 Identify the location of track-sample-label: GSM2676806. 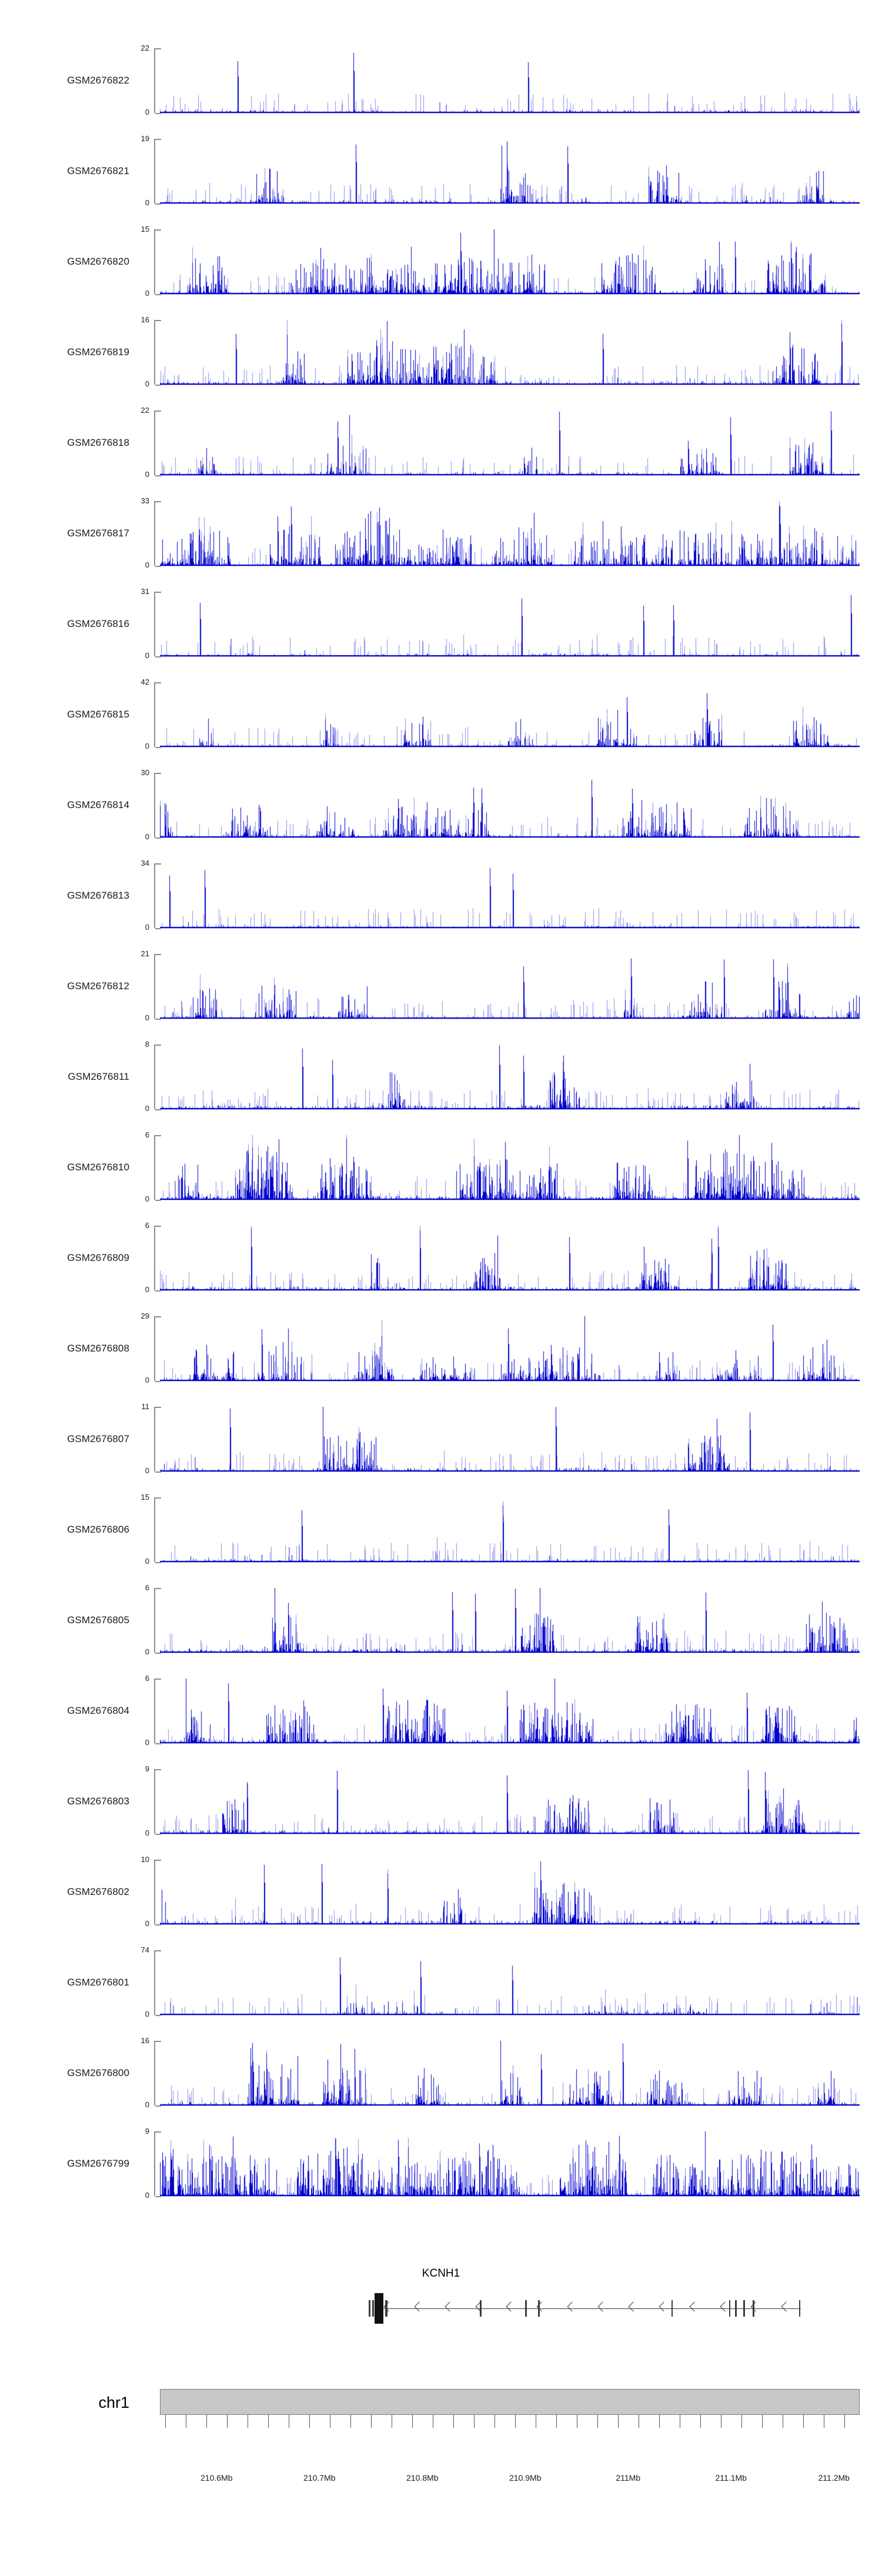
(98, 1529).